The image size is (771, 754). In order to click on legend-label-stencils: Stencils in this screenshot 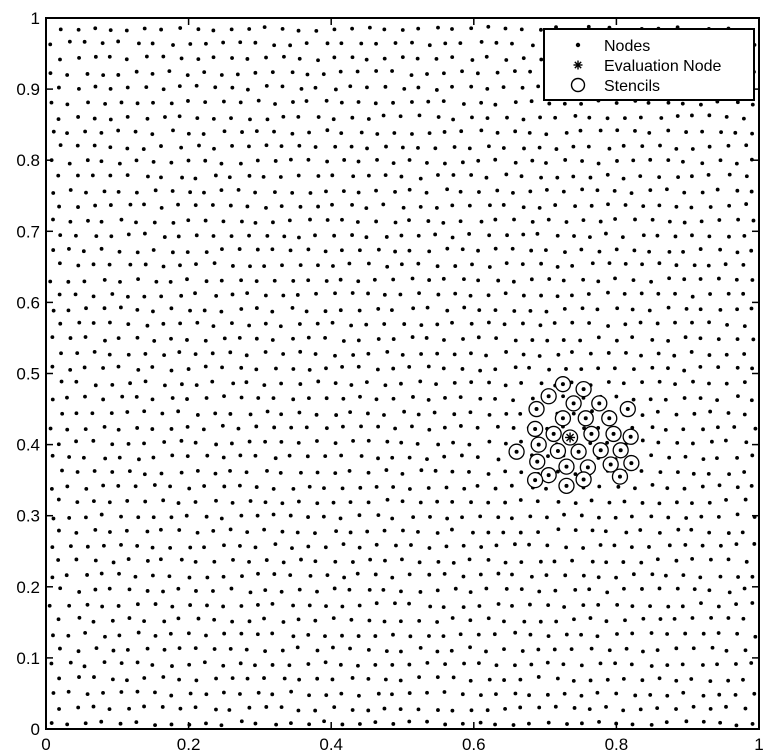, I will do `click(632, 86)`.